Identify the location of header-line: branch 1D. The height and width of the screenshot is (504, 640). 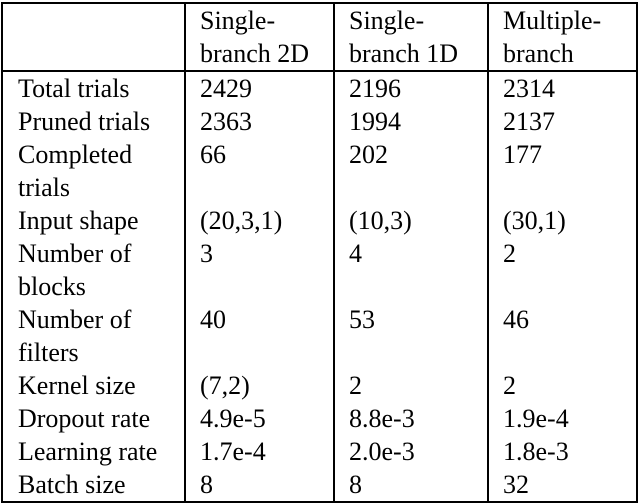
(404, 53).